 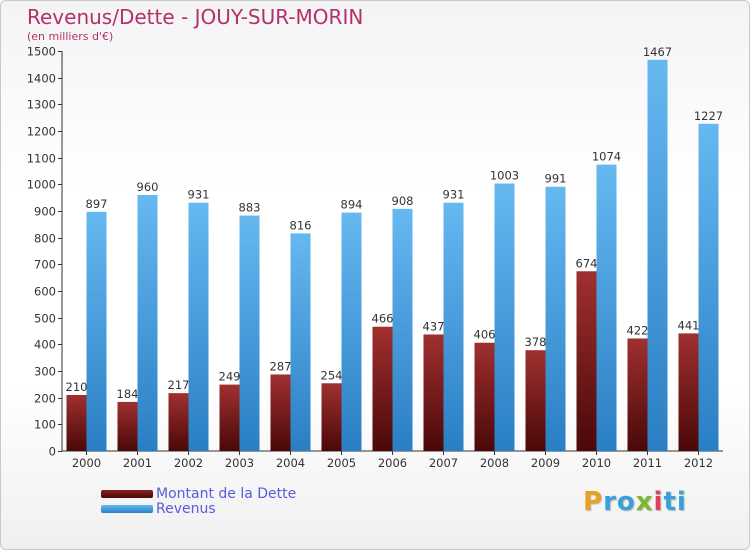 I want to click on x-tick-label: 2006, so click(x=392, y=463).